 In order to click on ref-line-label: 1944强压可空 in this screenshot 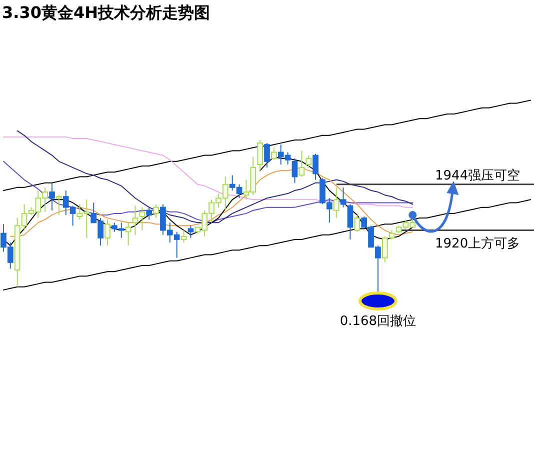, I will do `click(477, 176)`.